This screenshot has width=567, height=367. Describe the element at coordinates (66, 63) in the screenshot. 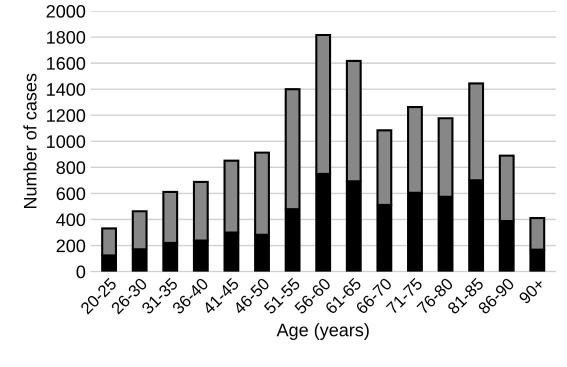

I see `y-tick-label: 1600` at that location.